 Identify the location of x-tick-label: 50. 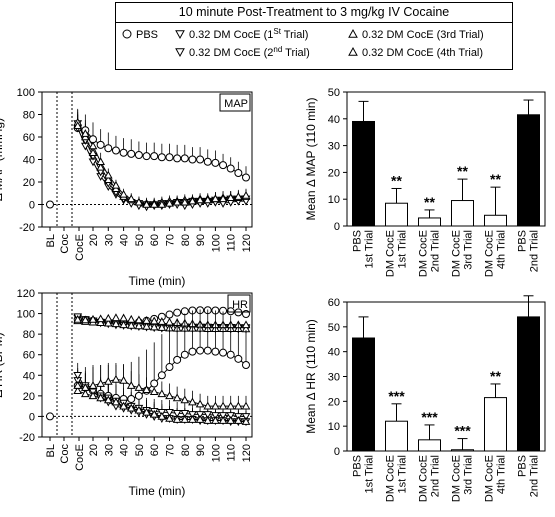
(140, 450).